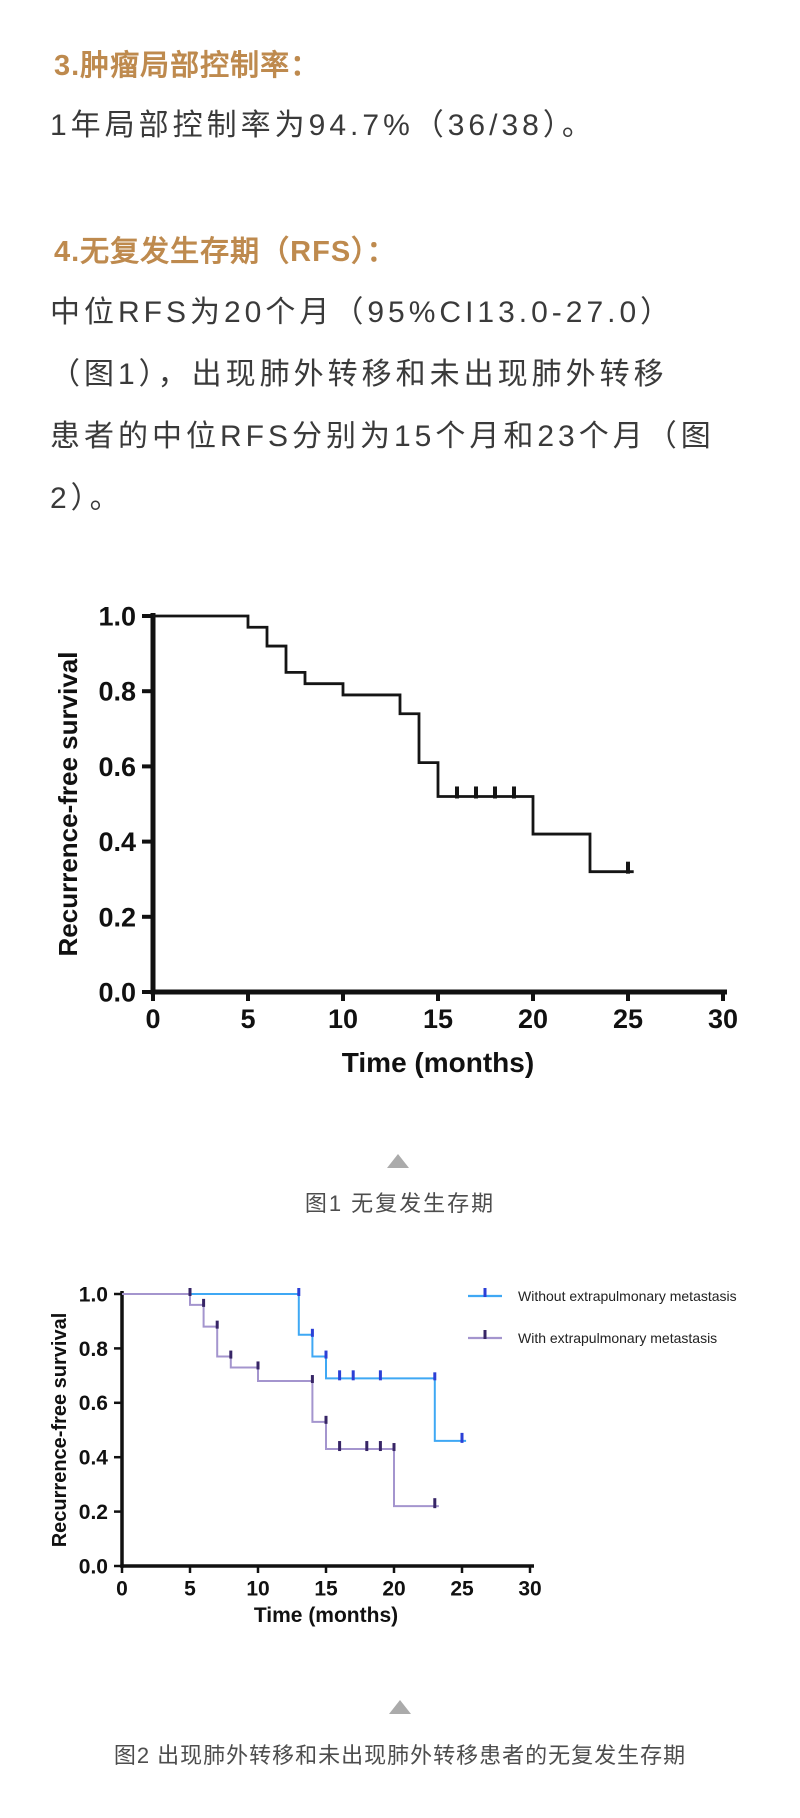  Describe the element at coordinates (323, 125) in the screenshot. I see `paragraph-local-control: 1年局部控制率为94.7%（36/38）。` at that location.